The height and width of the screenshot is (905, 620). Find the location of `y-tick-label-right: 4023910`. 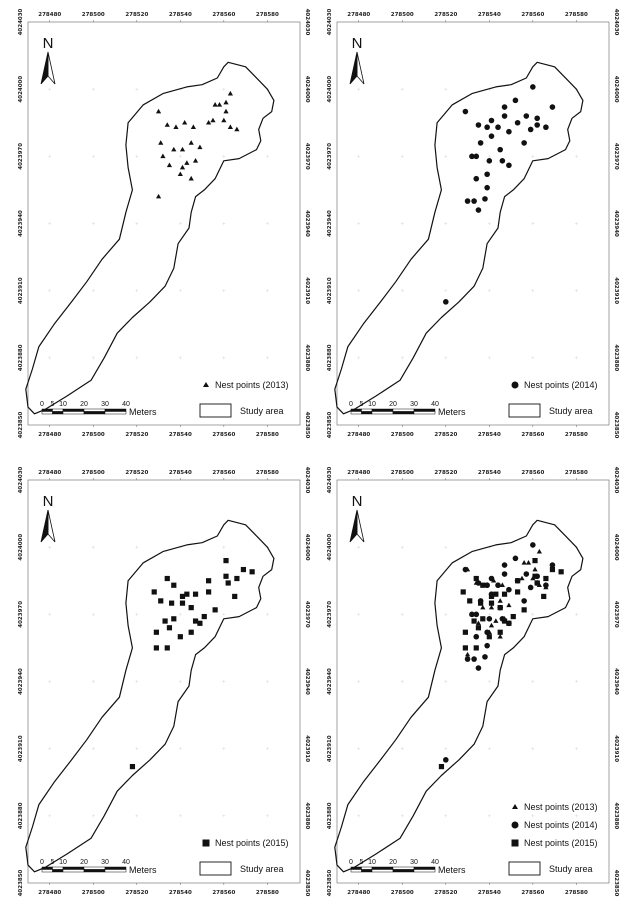

y-tick-label-right: 4023910 is located at coordinates (616, 290).